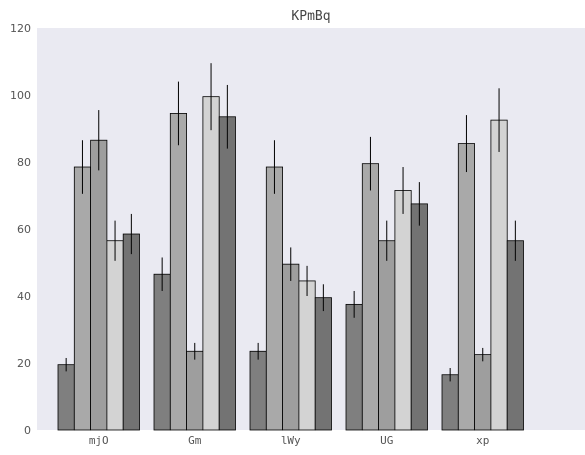  Describe the element at coordinates (99, 440) in the screenshot. I see `x-tick-label: mjO` at that location.